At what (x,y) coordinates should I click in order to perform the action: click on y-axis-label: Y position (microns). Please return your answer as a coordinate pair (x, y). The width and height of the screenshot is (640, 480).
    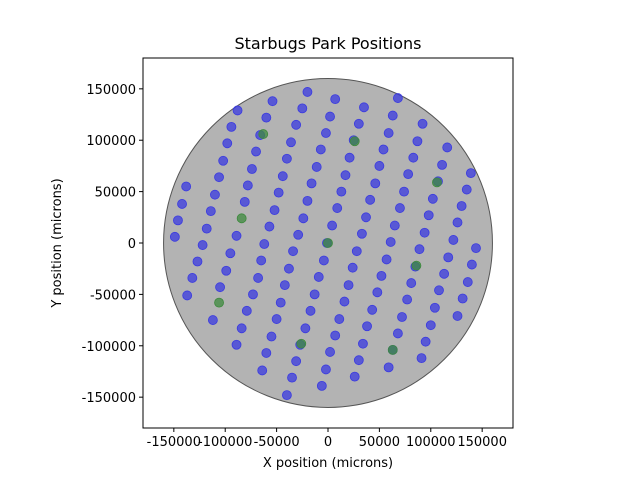
    Looking at the image, I should click on (57, 243).